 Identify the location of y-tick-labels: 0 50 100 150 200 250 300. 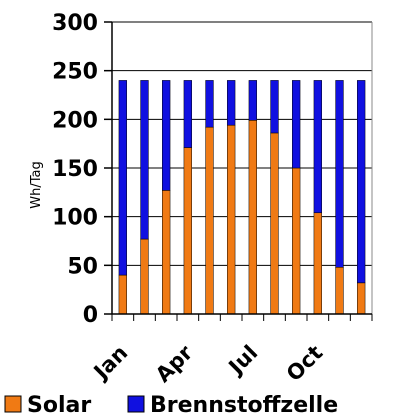
(75, 169).